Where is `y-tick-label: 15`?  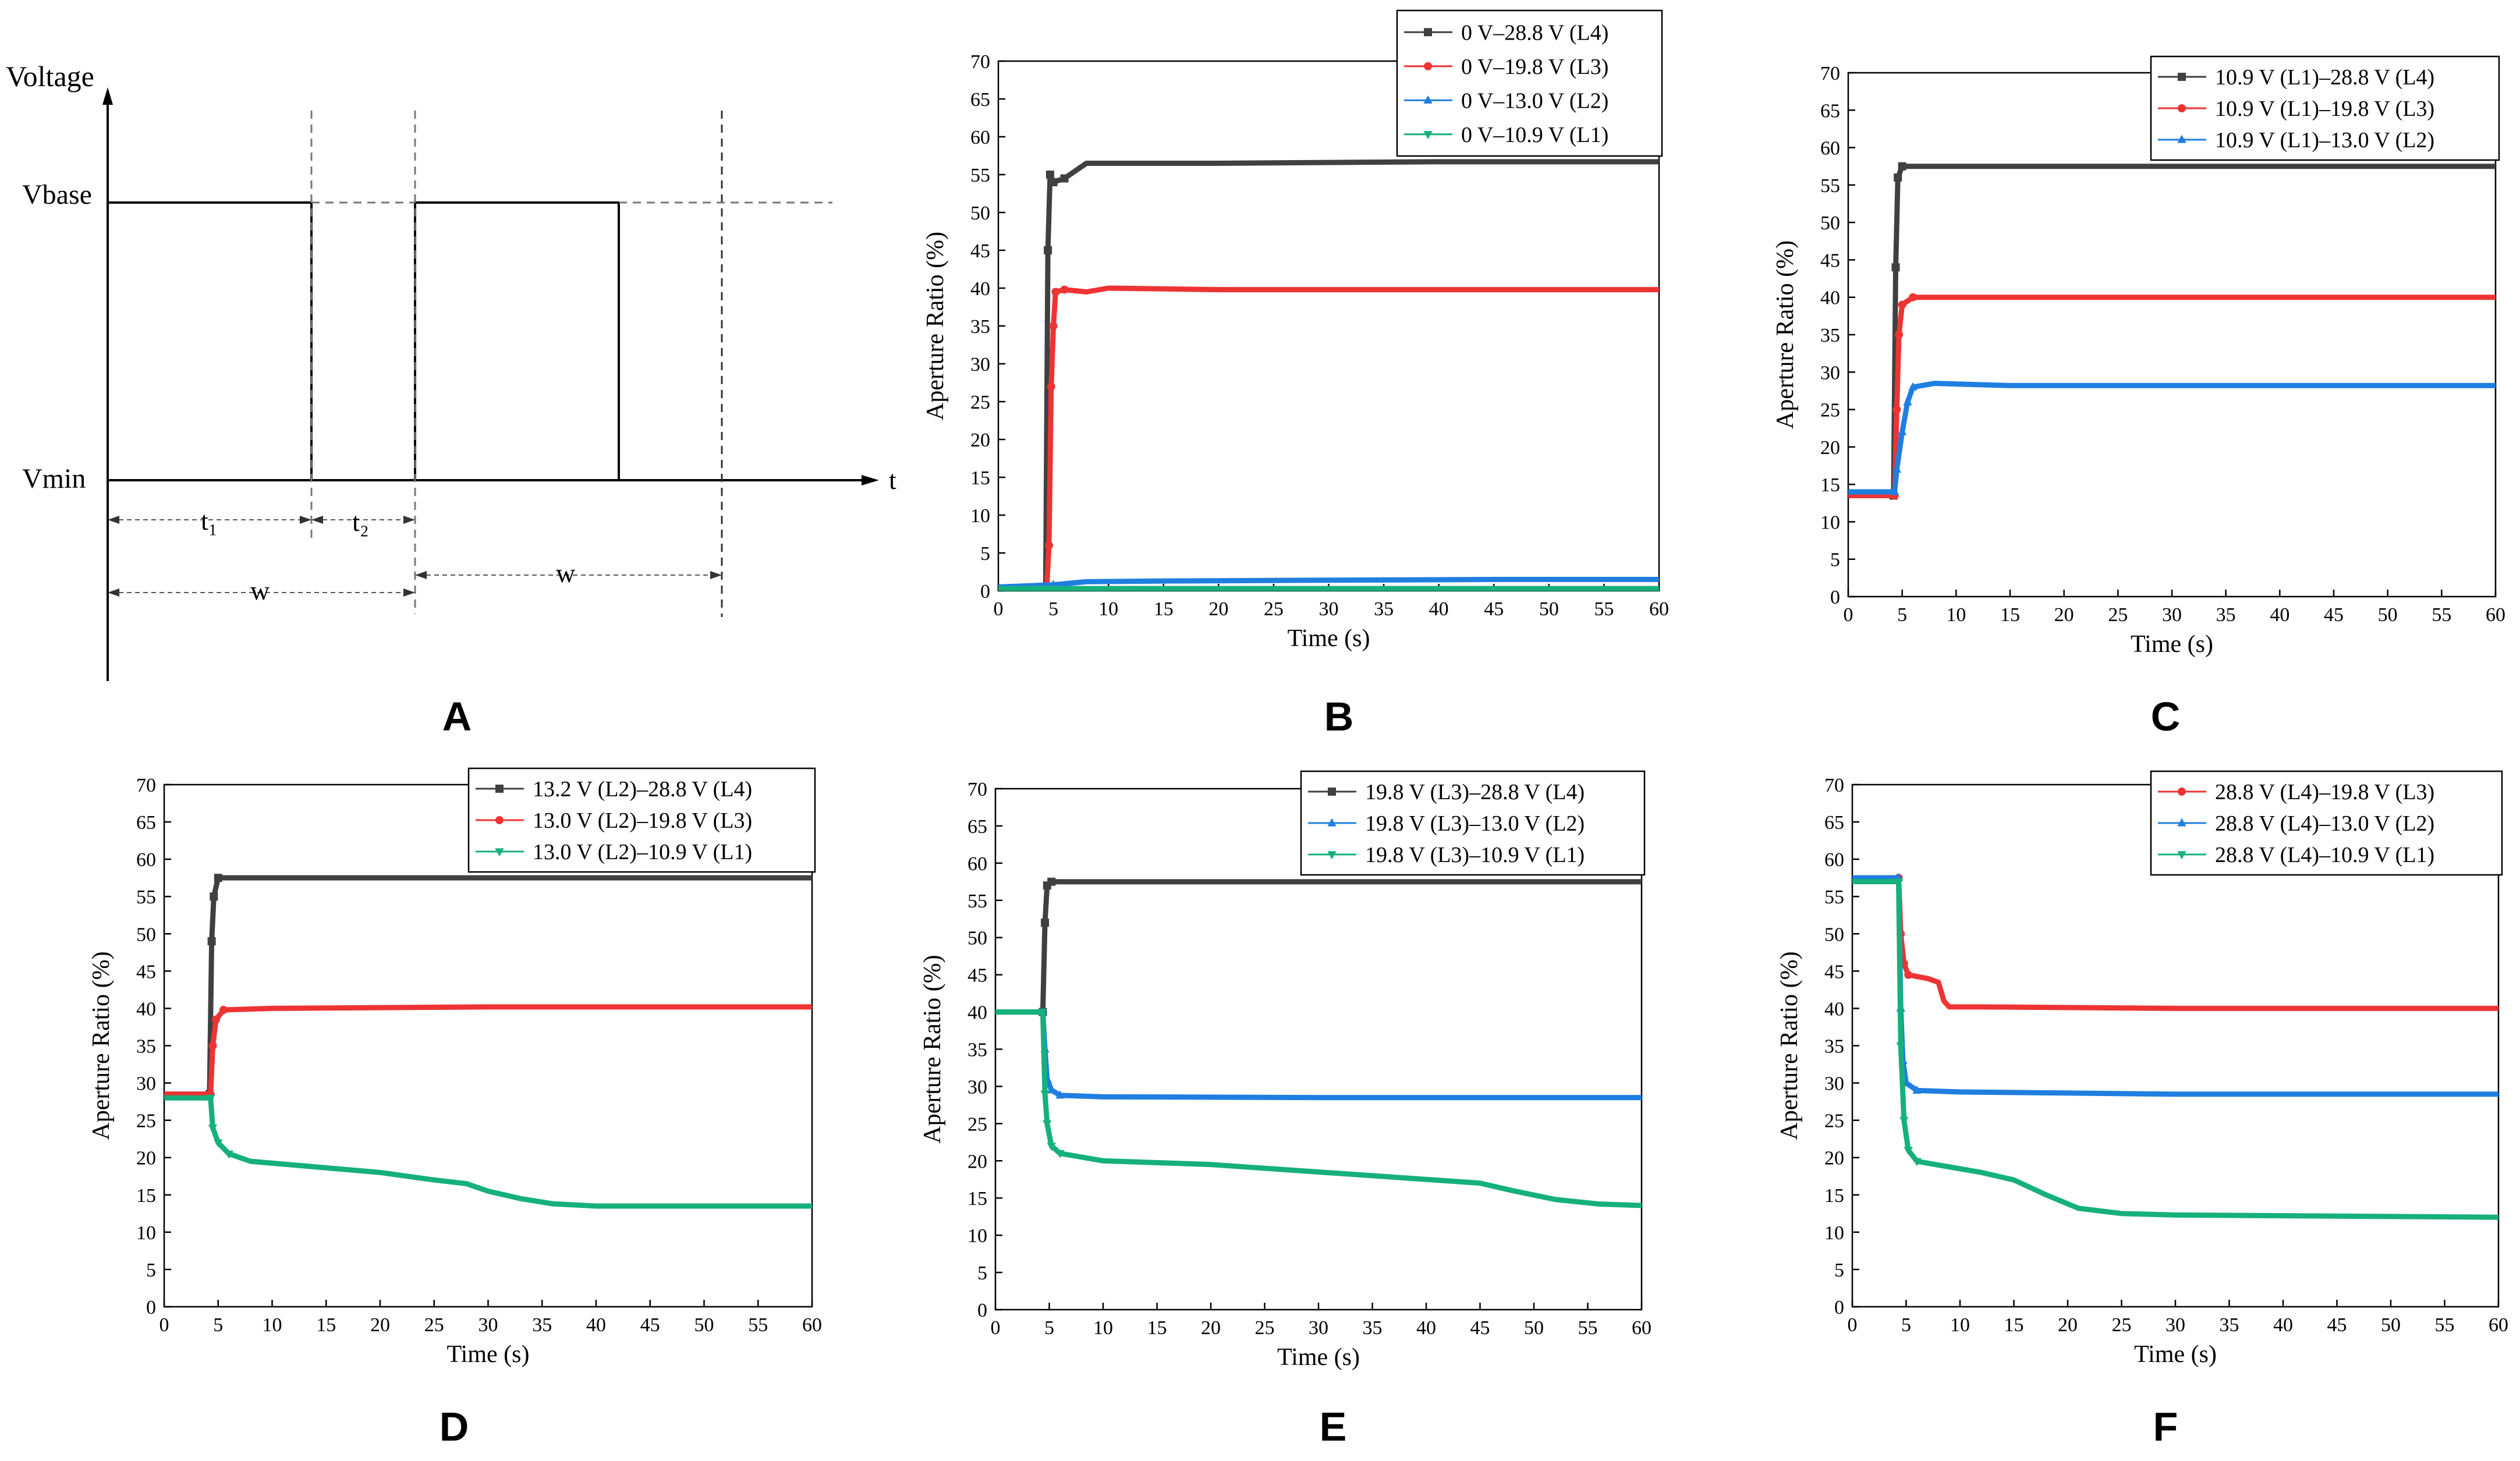
y-tick-label: 15 is located at coordinates (146, 1196).